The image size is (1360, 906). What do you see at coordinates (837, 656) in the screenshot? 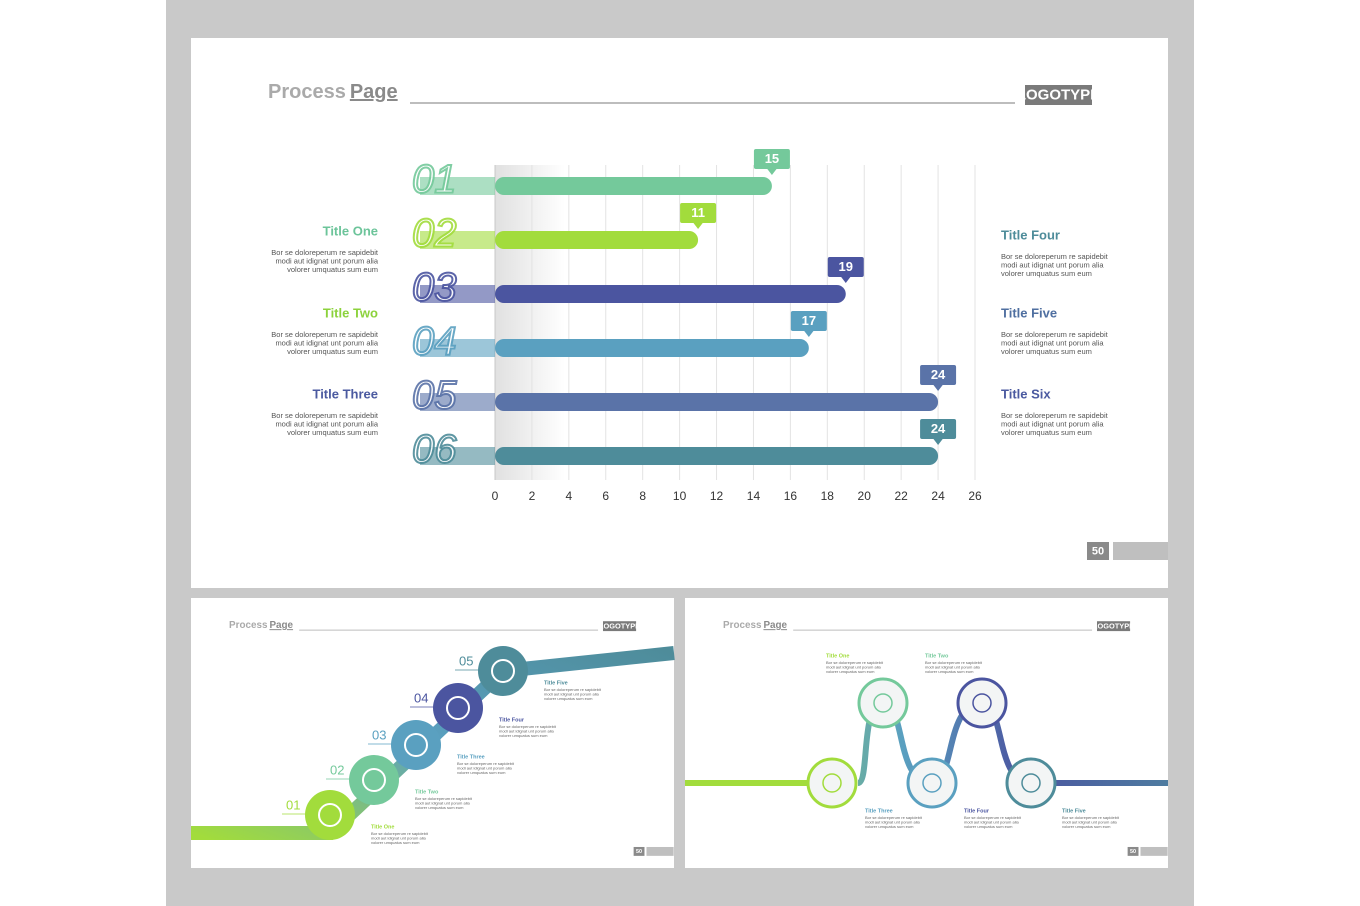
I see `wave-title: Title One` at bounding box center [837, 656].